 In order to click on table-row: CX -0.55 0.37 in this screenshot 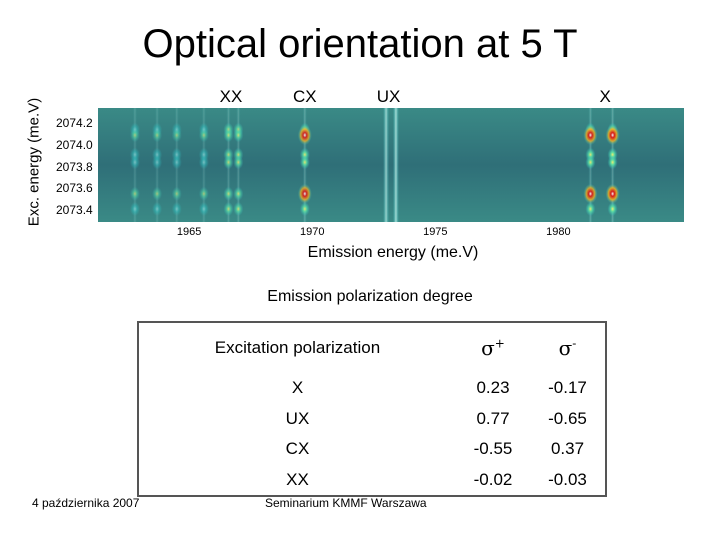, I will do `click(372, 449)`.